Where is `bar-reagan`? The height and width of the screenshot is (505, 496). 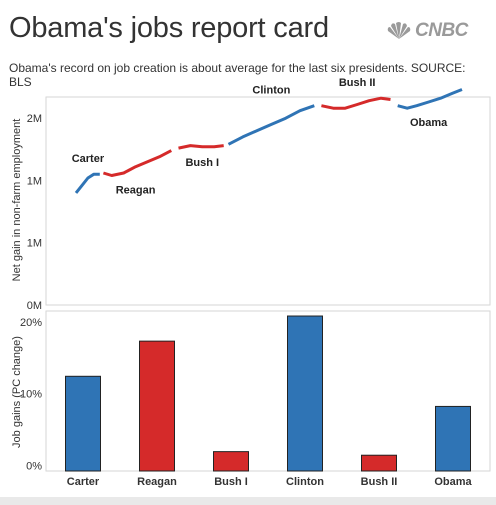
bar-reagan is located at coordinates (157, 406).